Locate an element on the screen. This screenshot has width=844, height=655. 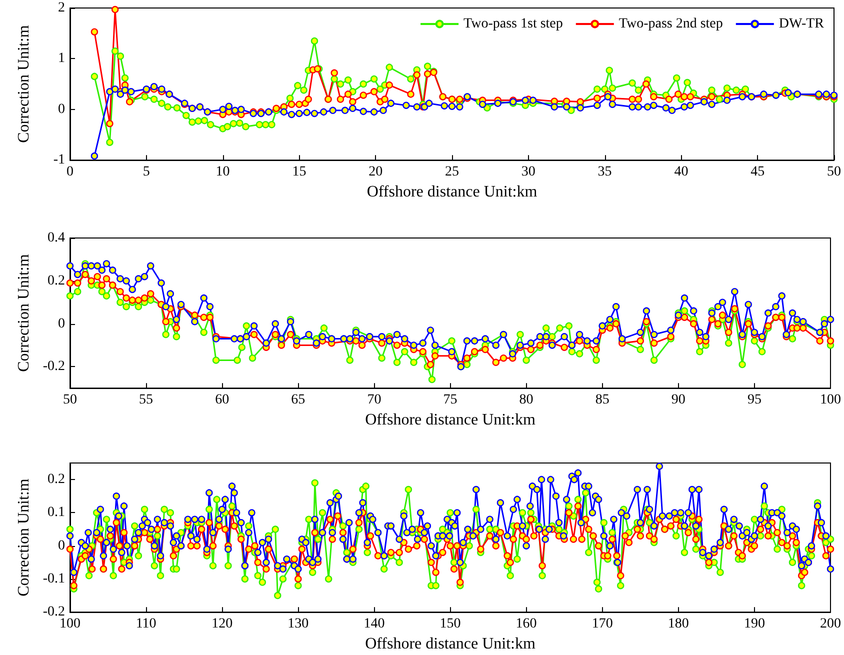
x-tick-label: 30 is located at coordinates (528, 172).